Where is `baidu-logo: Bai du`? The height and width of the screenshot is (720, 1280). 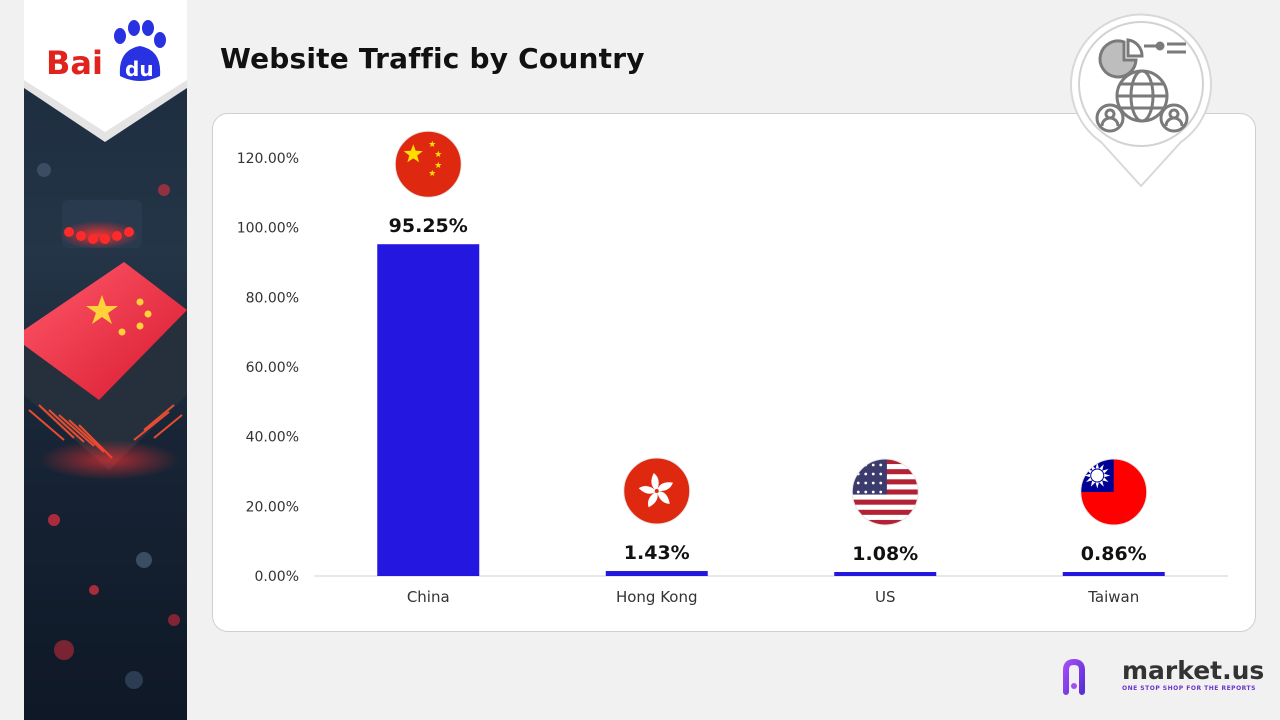 baidu-logo: Bai du is located at coordinates (105, 71).